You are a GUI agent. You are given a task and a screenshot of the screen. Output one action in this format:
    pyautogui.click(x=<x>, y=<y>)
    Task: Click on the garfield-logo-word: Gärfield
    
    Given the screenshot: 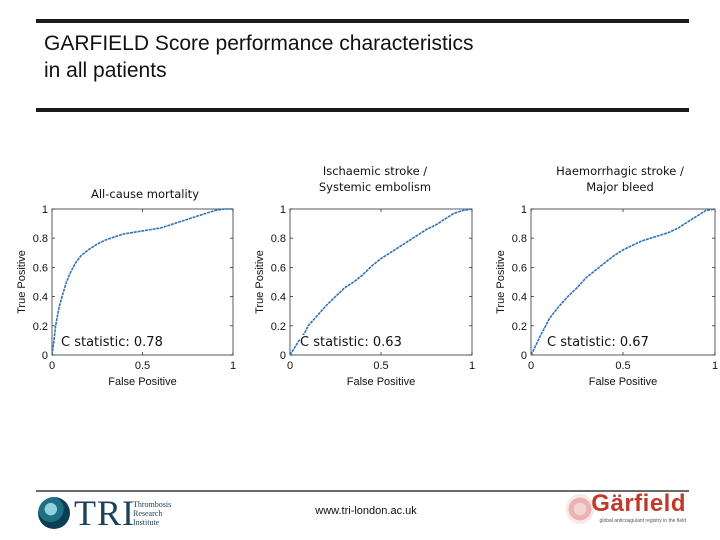 What is the action you would take?
    pyautogui.click(x=638, y=503)
    